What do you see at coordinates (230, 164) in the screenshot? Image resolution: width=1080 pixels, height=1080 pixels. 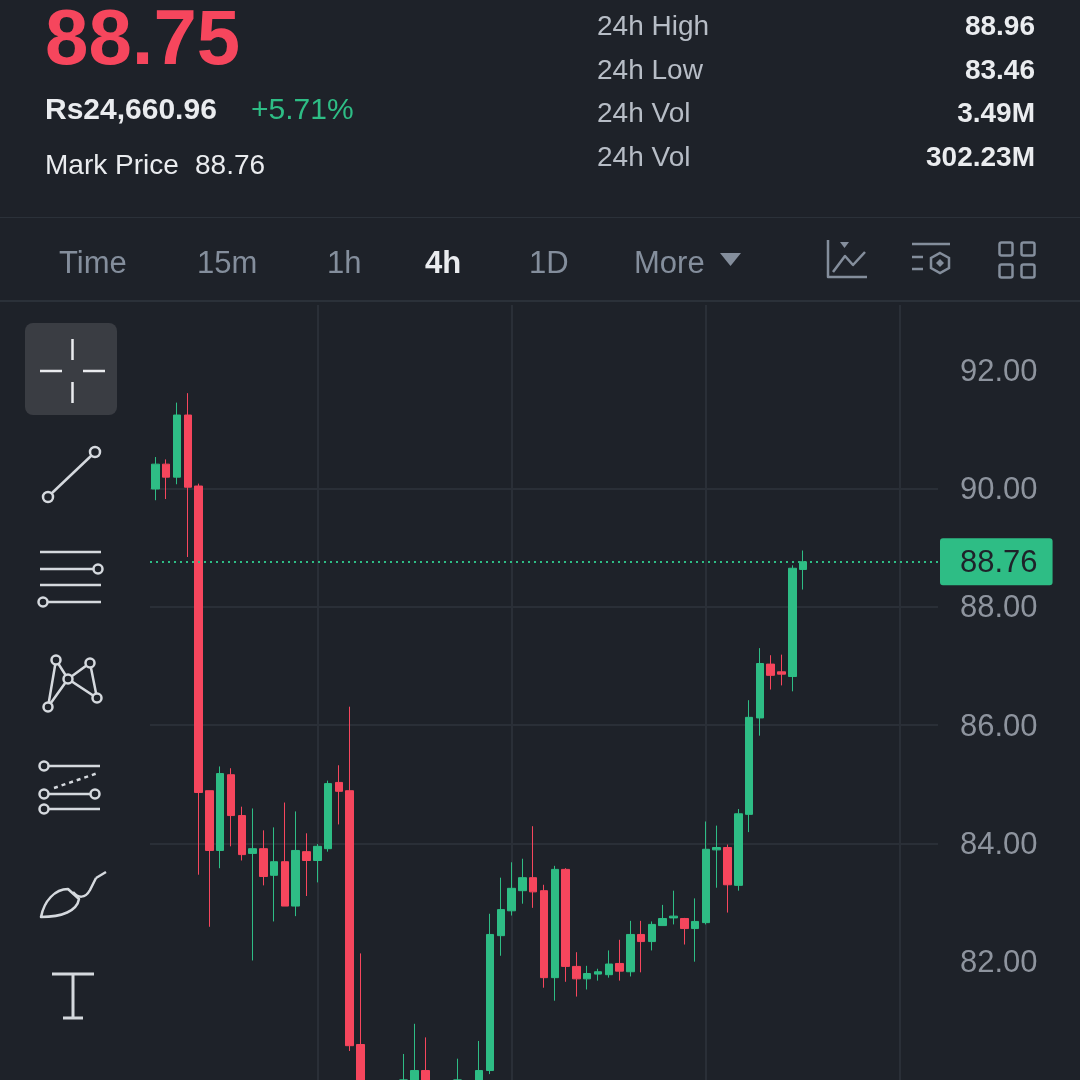 I see `text: 88.76` at bounding box center [230, 164].